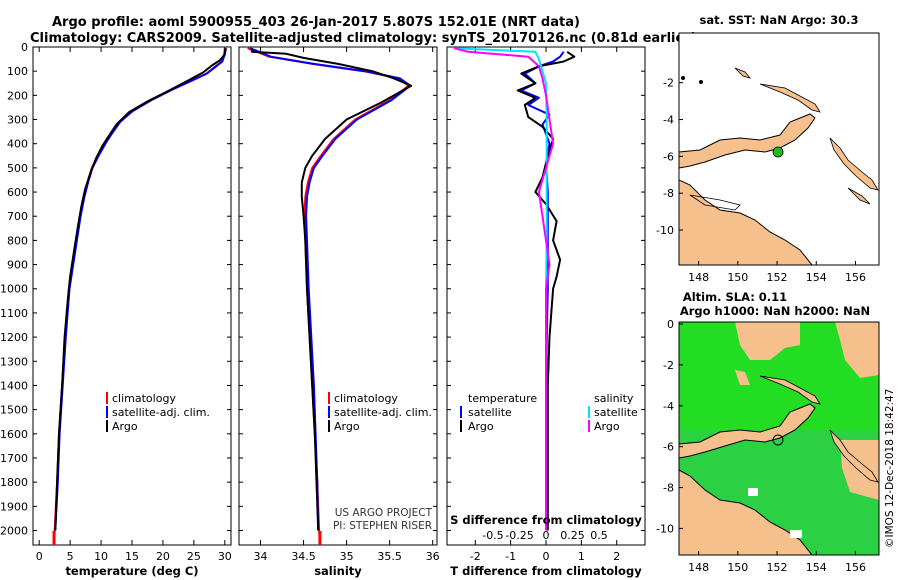 The width and height of the screenshot is (900, 580). Describe the element at coordinates (581, 556) in the screenshot. I see `x-tick-label: 1` at that location.